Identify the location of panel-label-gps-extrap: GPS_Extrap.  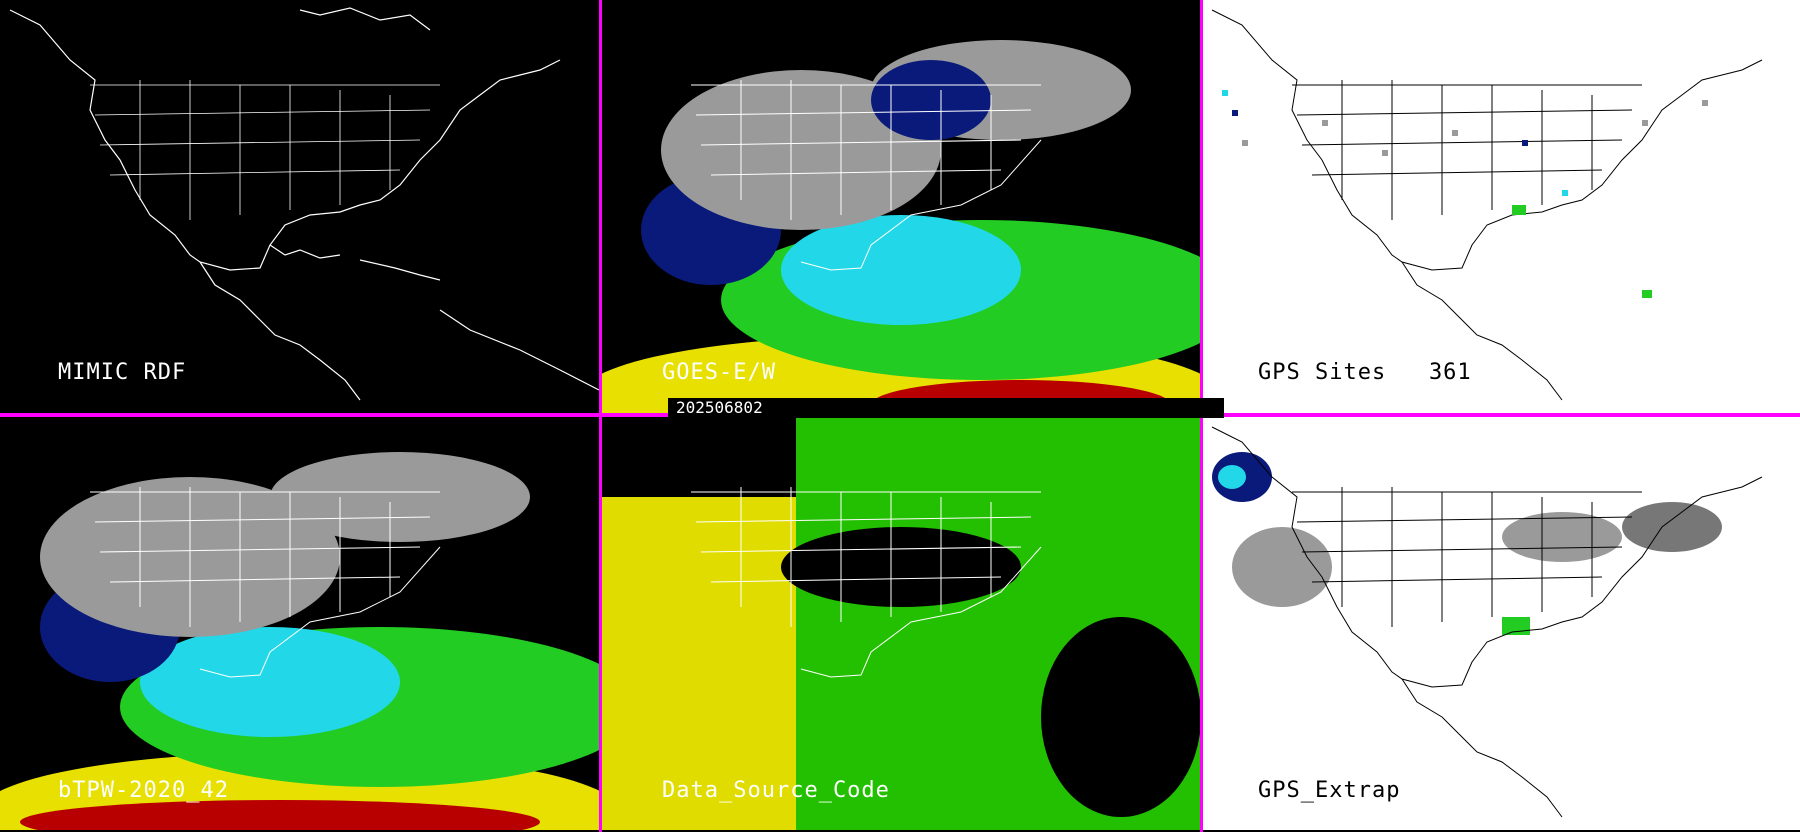
(1329, 790).